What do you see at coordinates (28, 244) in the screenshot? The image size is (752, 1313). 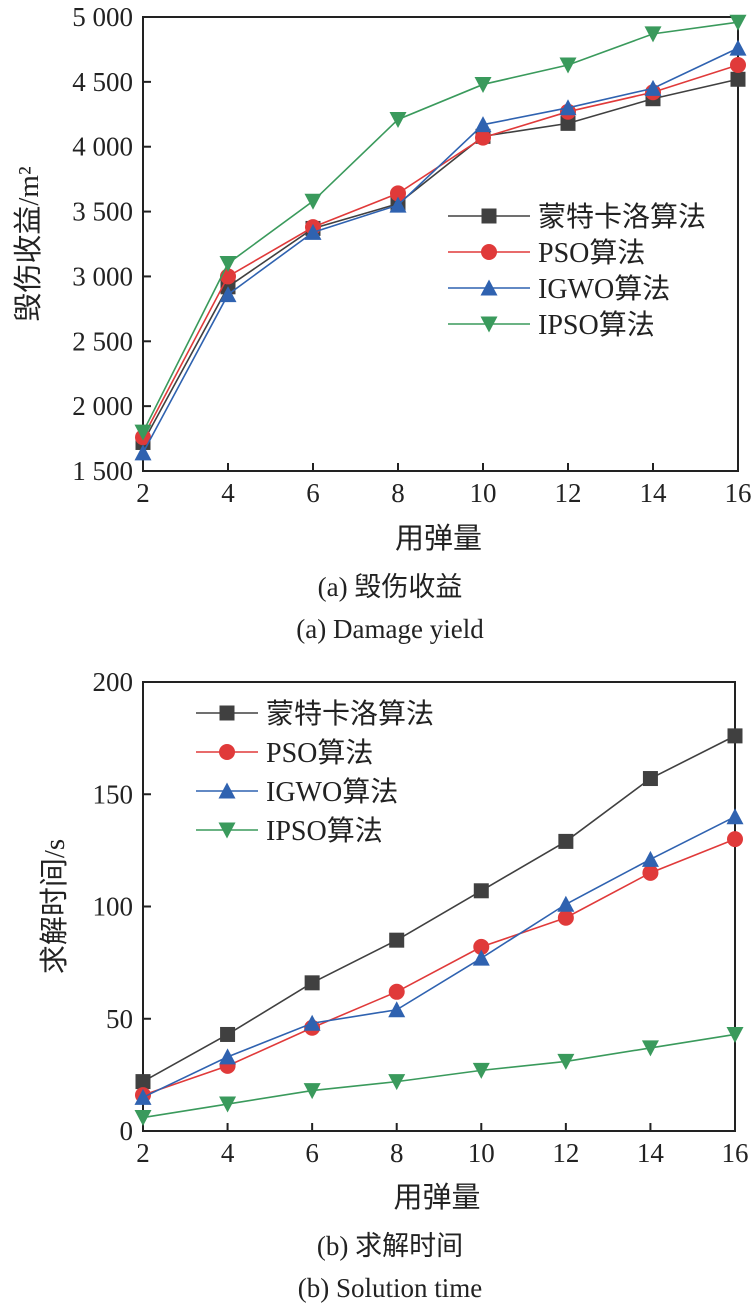 I see `y-axis-label: 毁伤收益/m²` at bounding box center [28, 244].